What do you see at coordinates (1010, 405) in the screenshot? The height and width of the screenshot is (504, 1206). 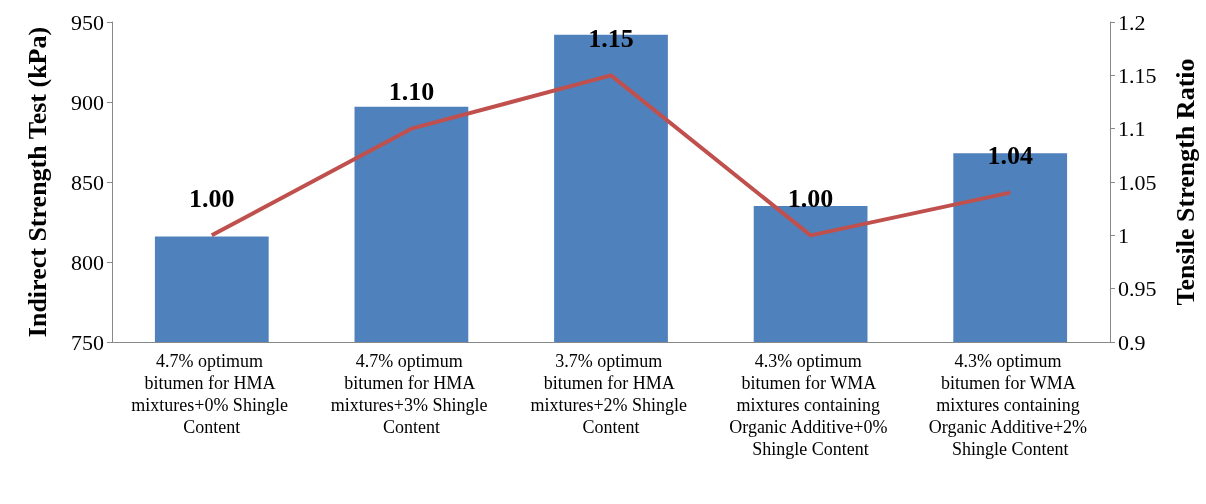 I see `x-tick-label: 4.3% optimum bitumen for WMA mixtures containing Organic Additive+2% Shingle Content` at bounding box center [1010, 405].